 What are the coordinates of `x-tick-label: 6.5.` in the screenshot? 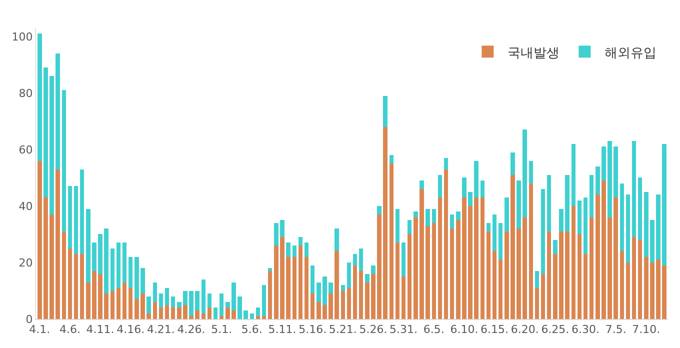 It's located at (433, 329).